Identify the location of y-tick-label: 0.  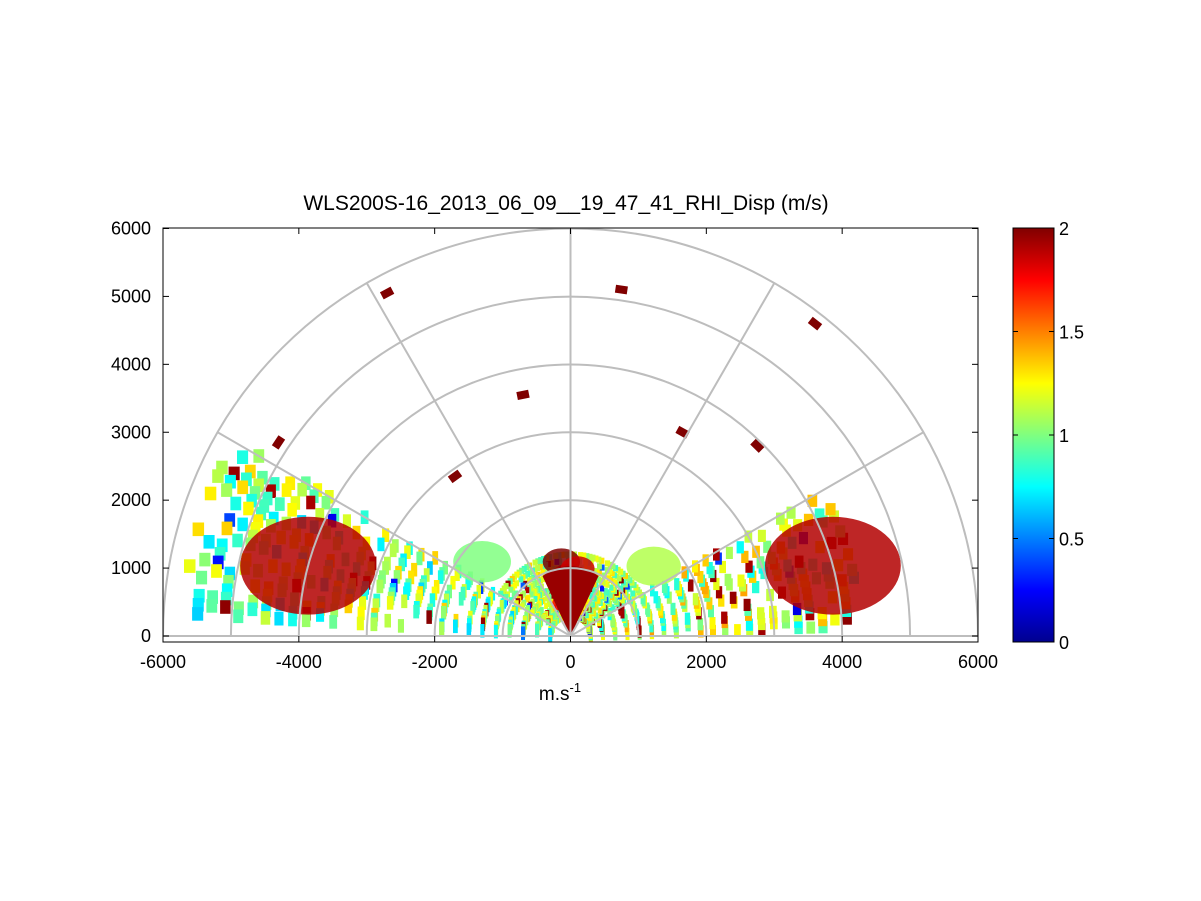
(146, 636).